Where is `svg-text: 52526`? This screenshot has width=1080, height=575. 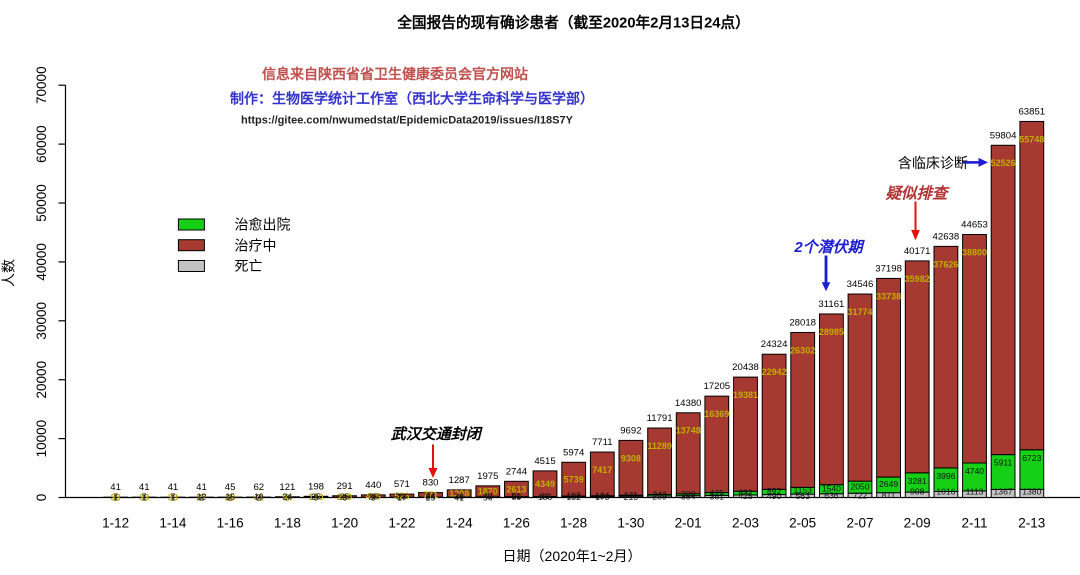
svg-text: 52526 is located at coordinates (1003, 163).